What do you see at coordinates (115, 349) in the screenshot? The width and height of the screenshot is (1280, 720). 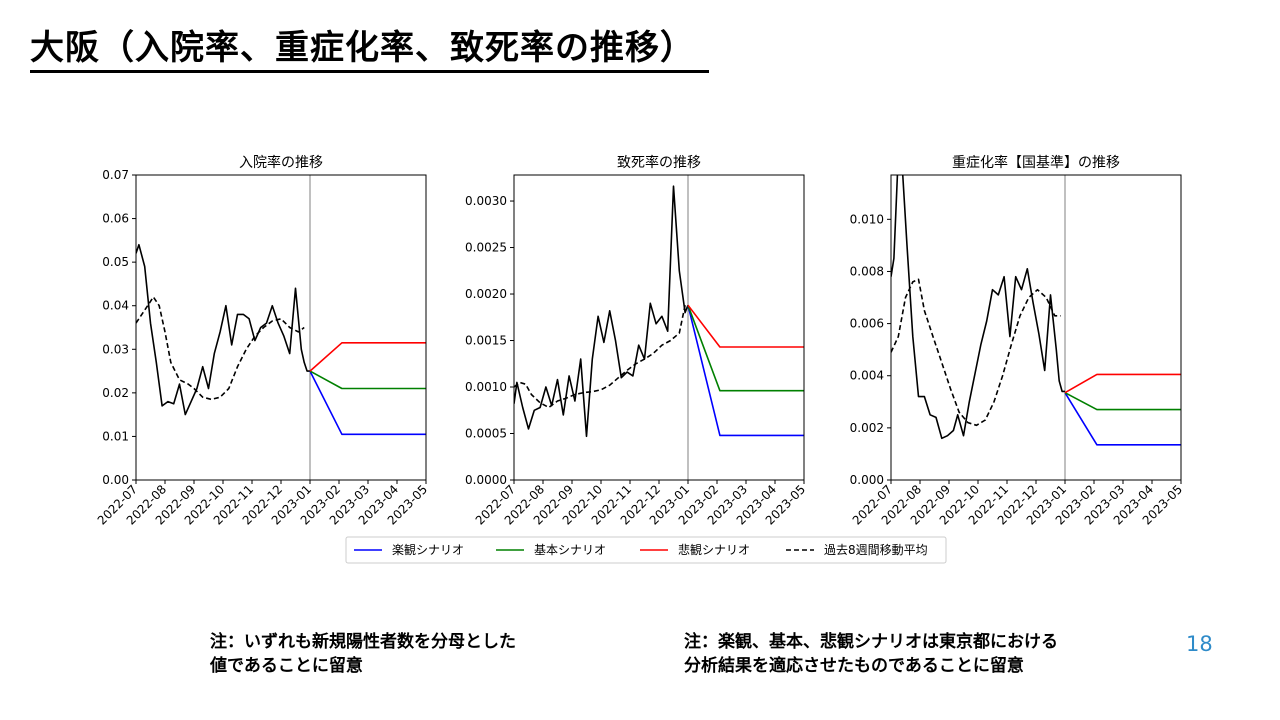 I see `y-tick-label: 0.03` at bounding box center [115, 349].